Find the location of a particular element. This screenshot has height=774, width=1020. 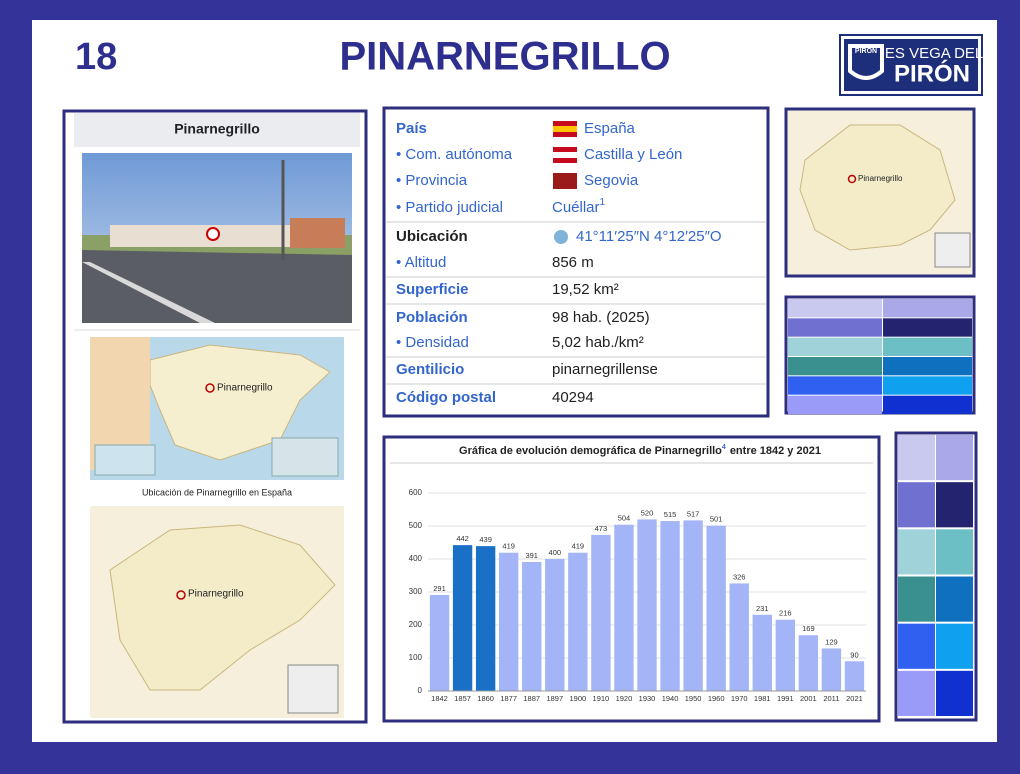

map-label: Pinarnegrillo is located at coordinates (245, 388).